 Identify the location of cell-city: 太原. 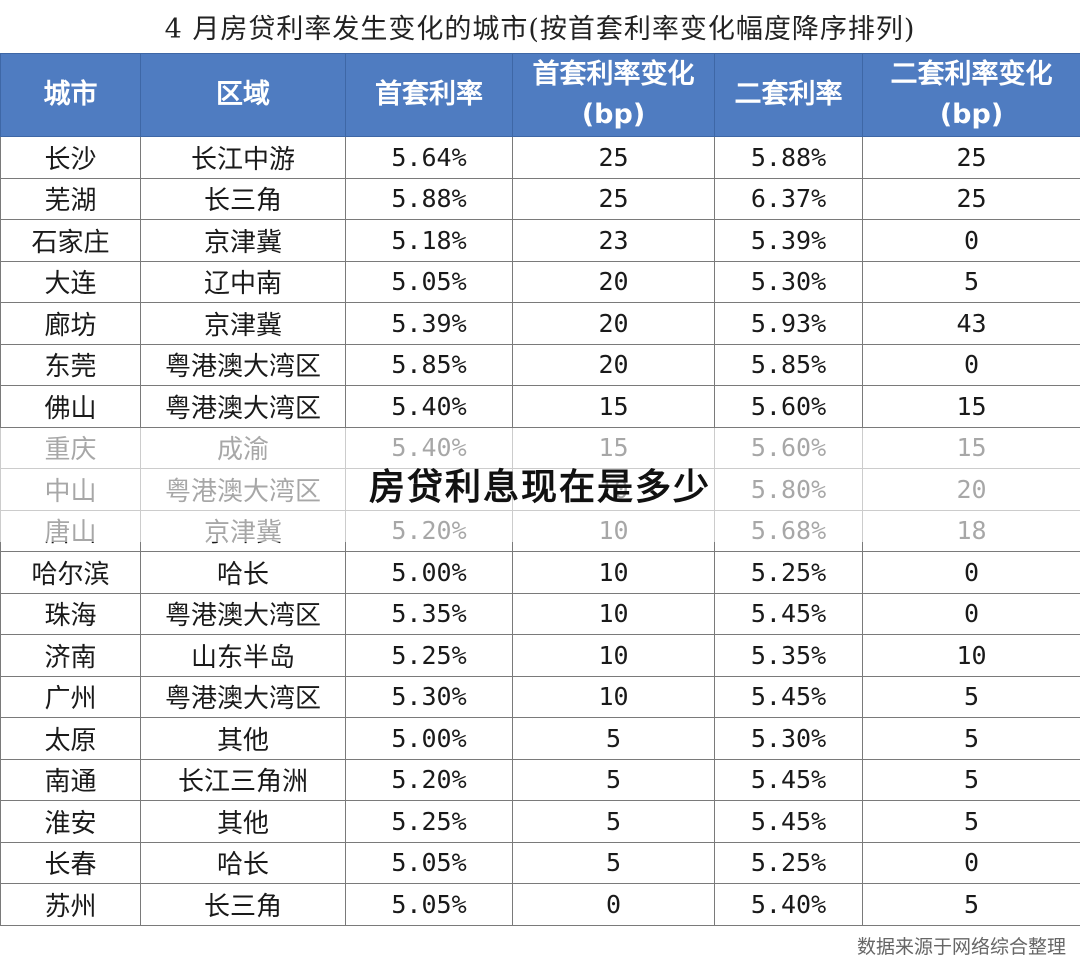
(70, 738).